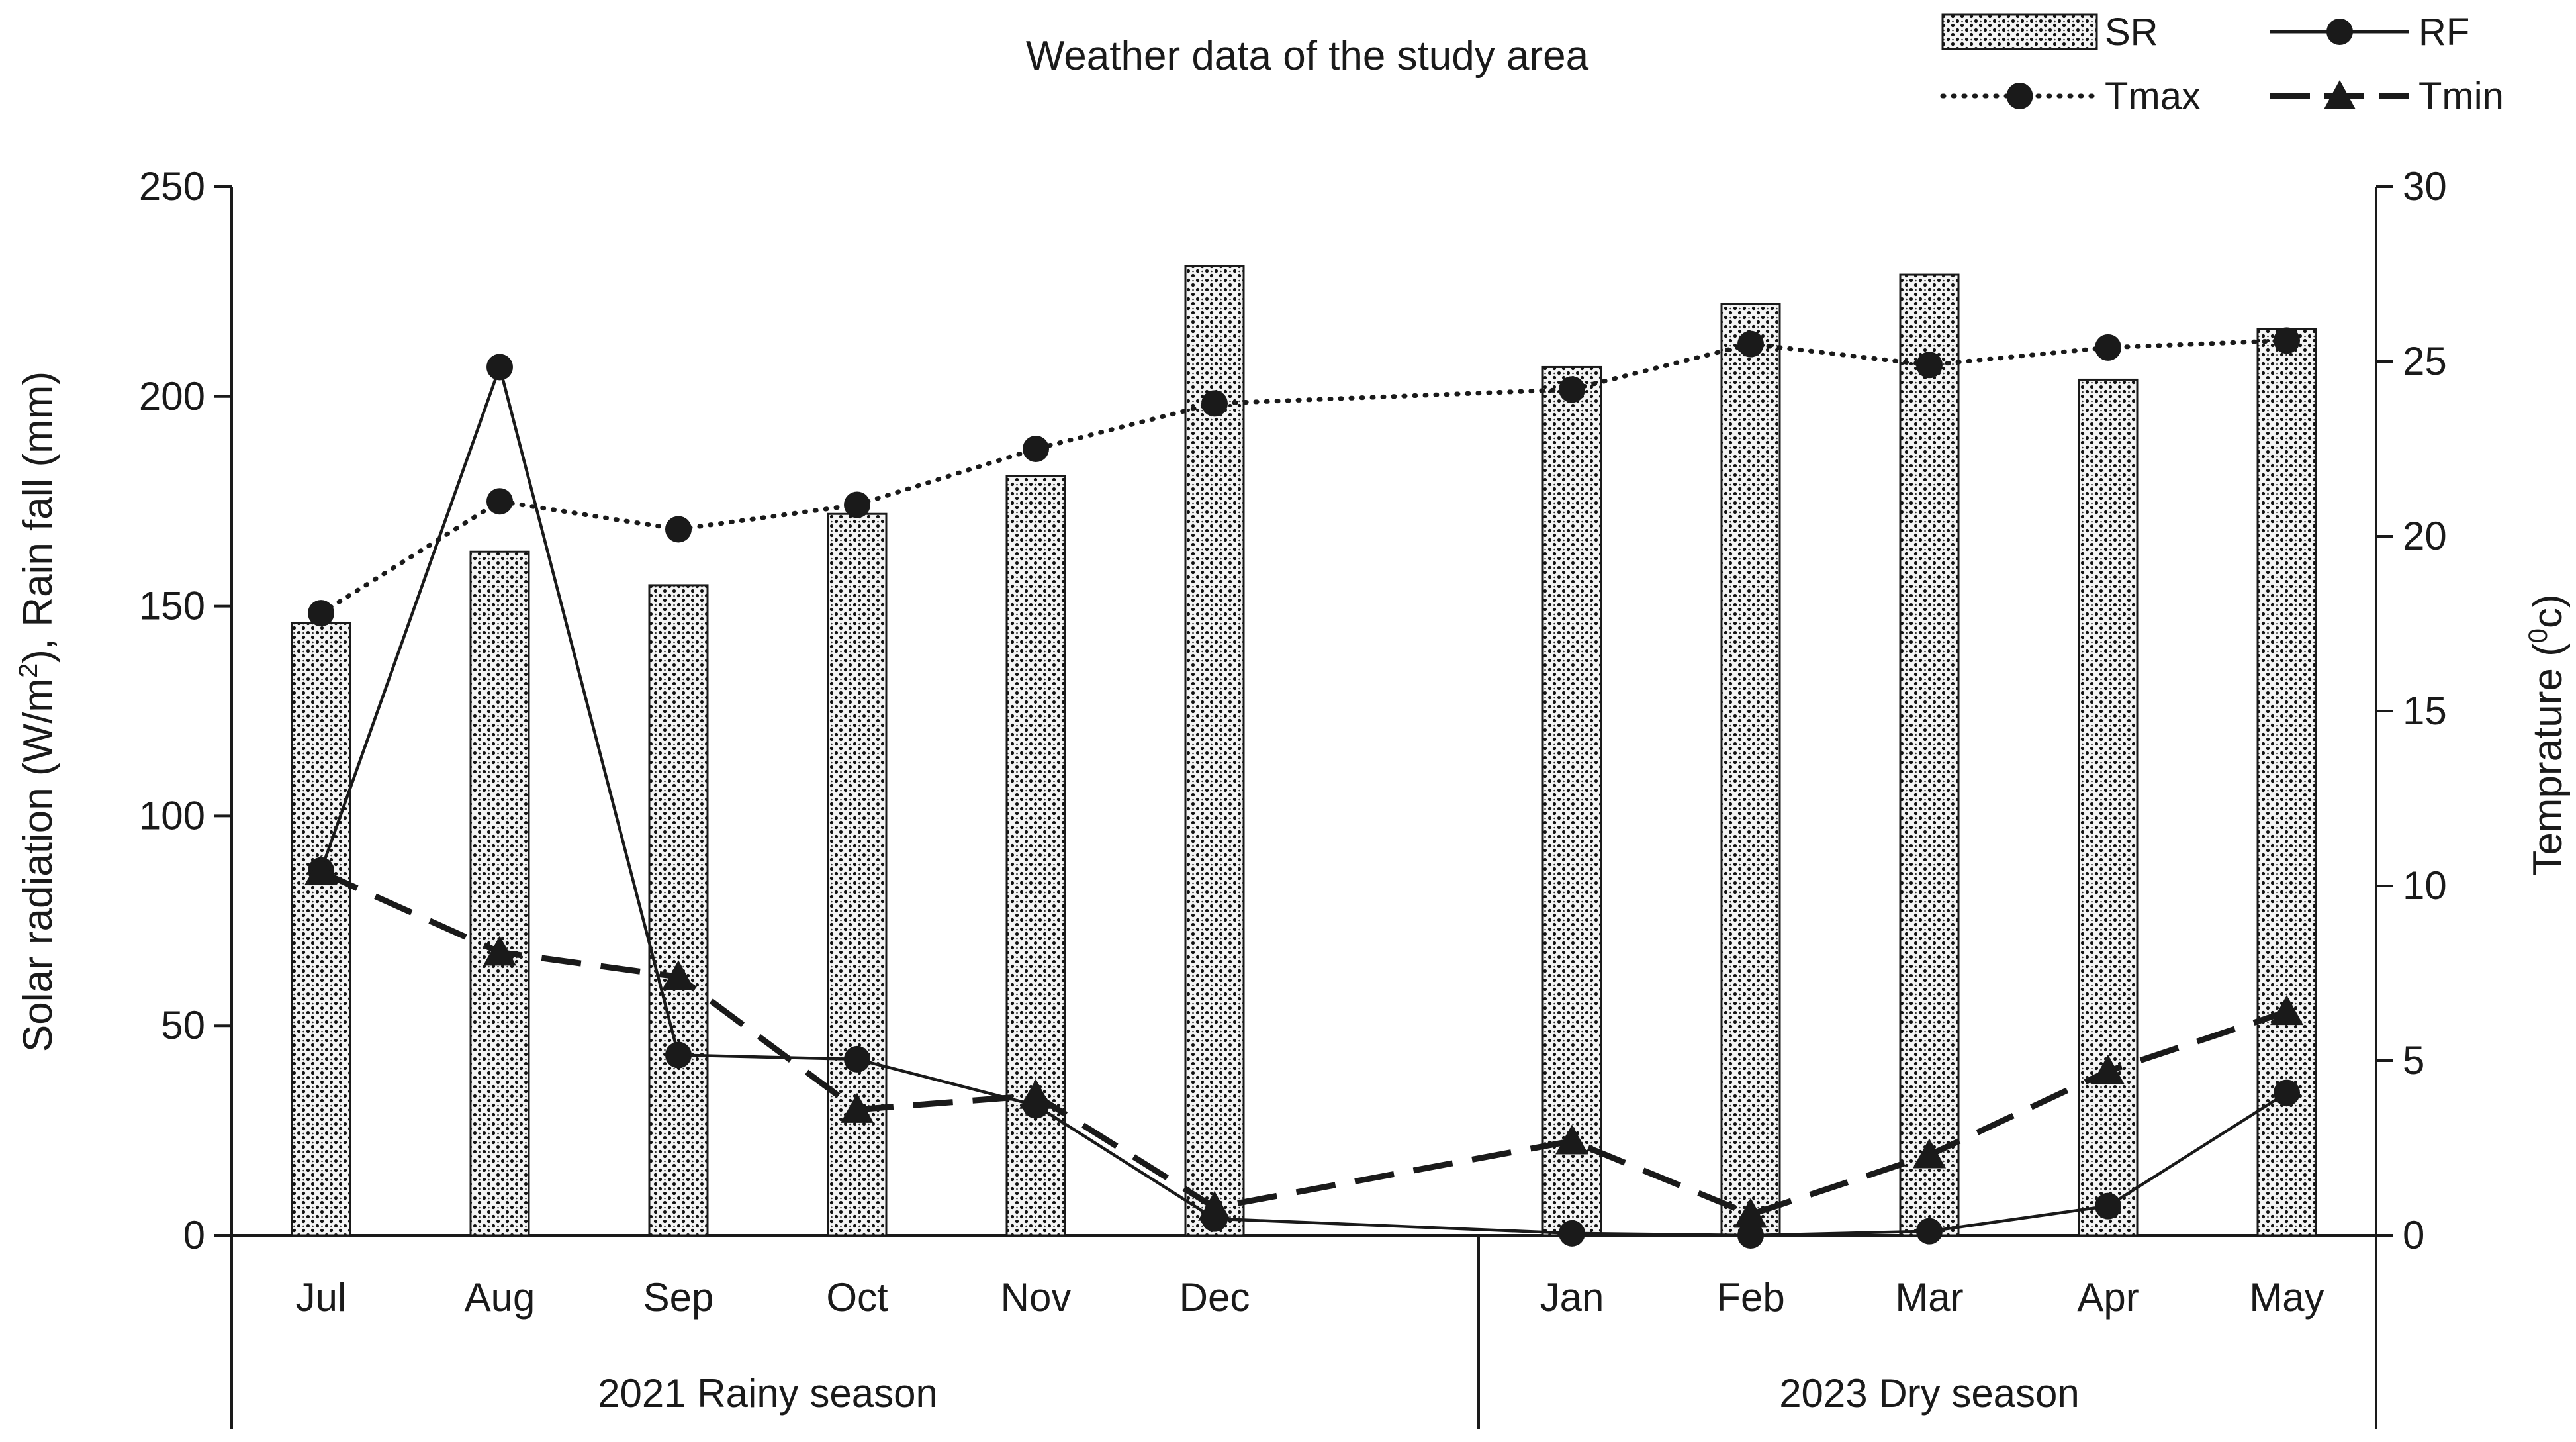 Image resolution: width=2576 pixels, height=1442 pixels. What do you see at coordinates (678, 1297) in the screenshot?
I see `x-tick-label-sep: Sep` at bounding box center [678, 1297].